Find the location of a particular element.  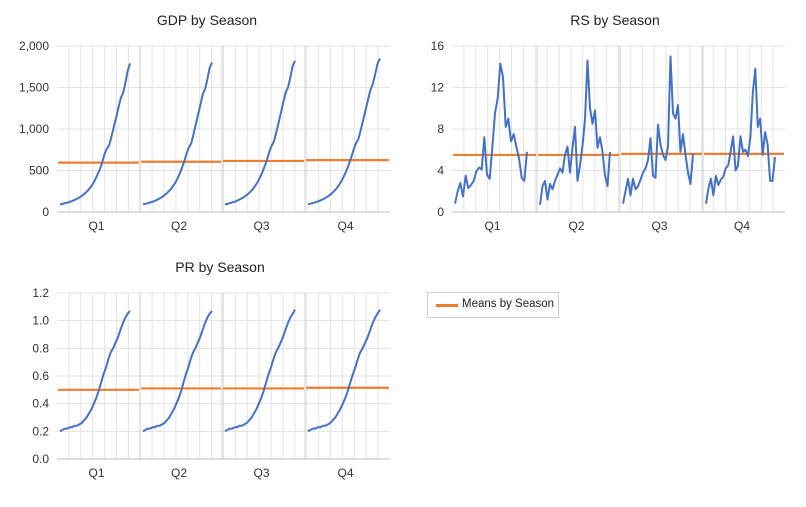

y-tick-label: 0.0 is located at coordinates (40, 459).